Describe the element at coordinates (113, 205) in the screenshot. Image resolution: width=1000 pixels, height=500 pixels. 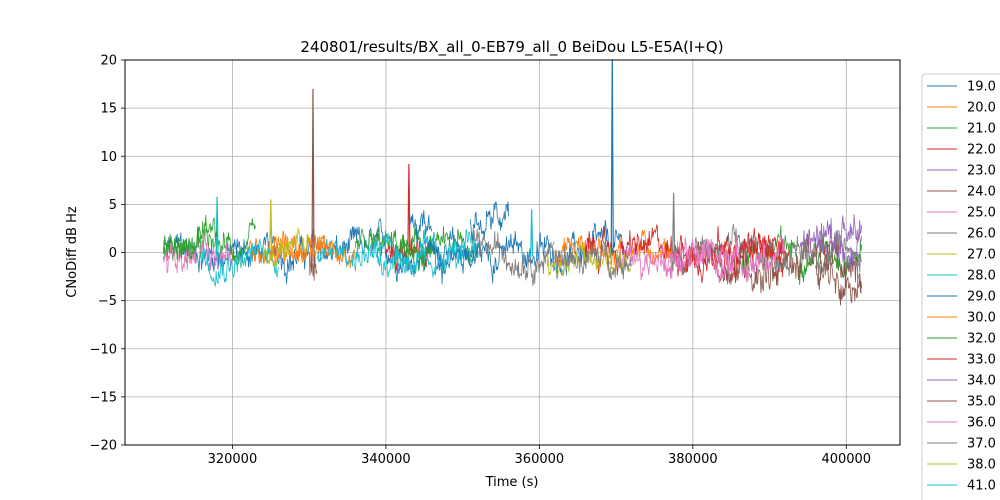
I see `y-tick-label: 5` at that location.